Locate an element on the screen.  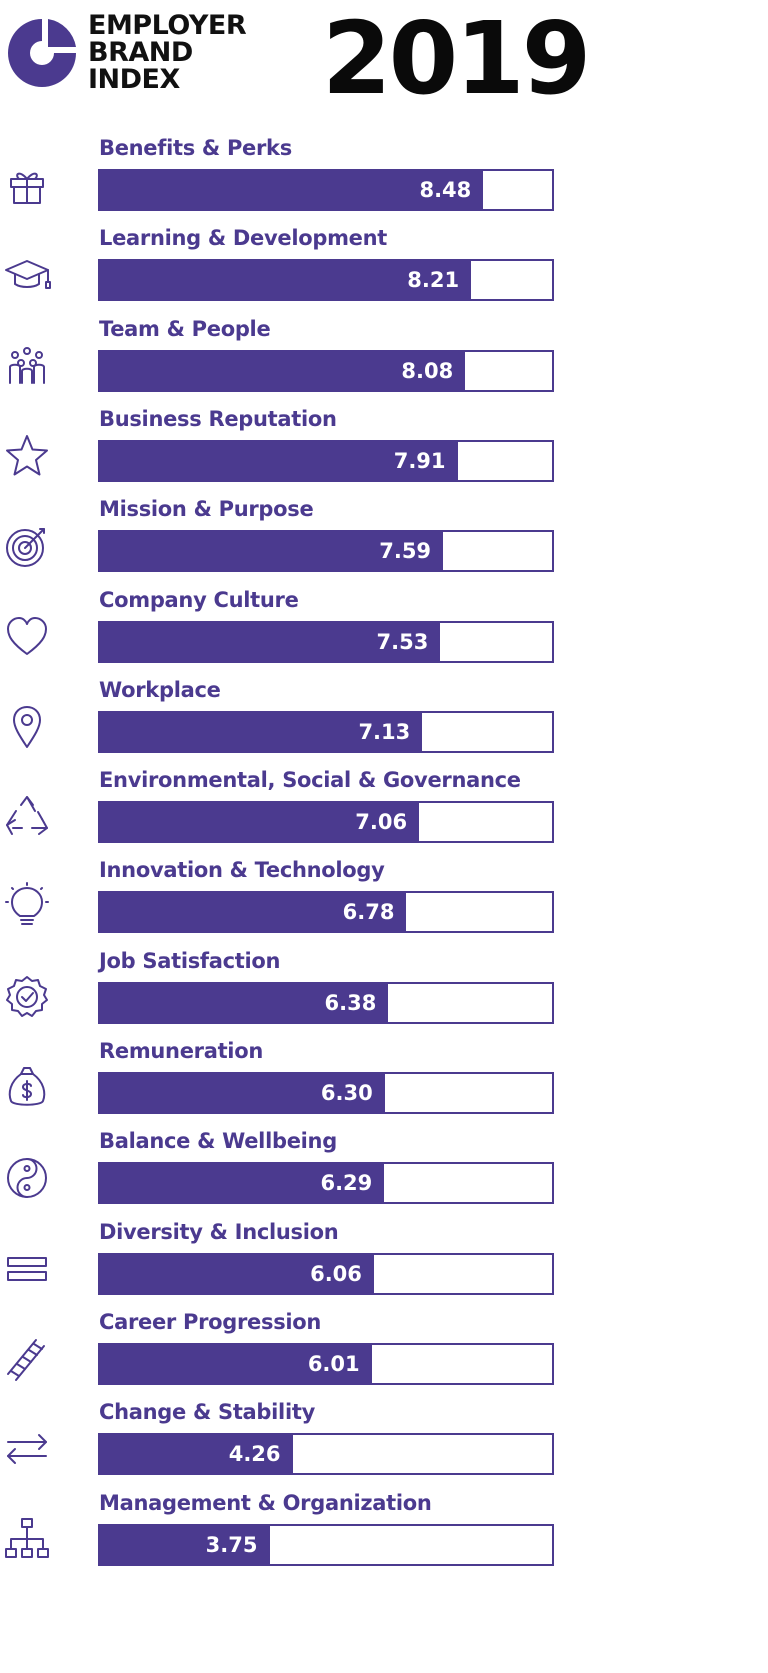
bar-track: 6.30 is located at coordinates (326, 1093).